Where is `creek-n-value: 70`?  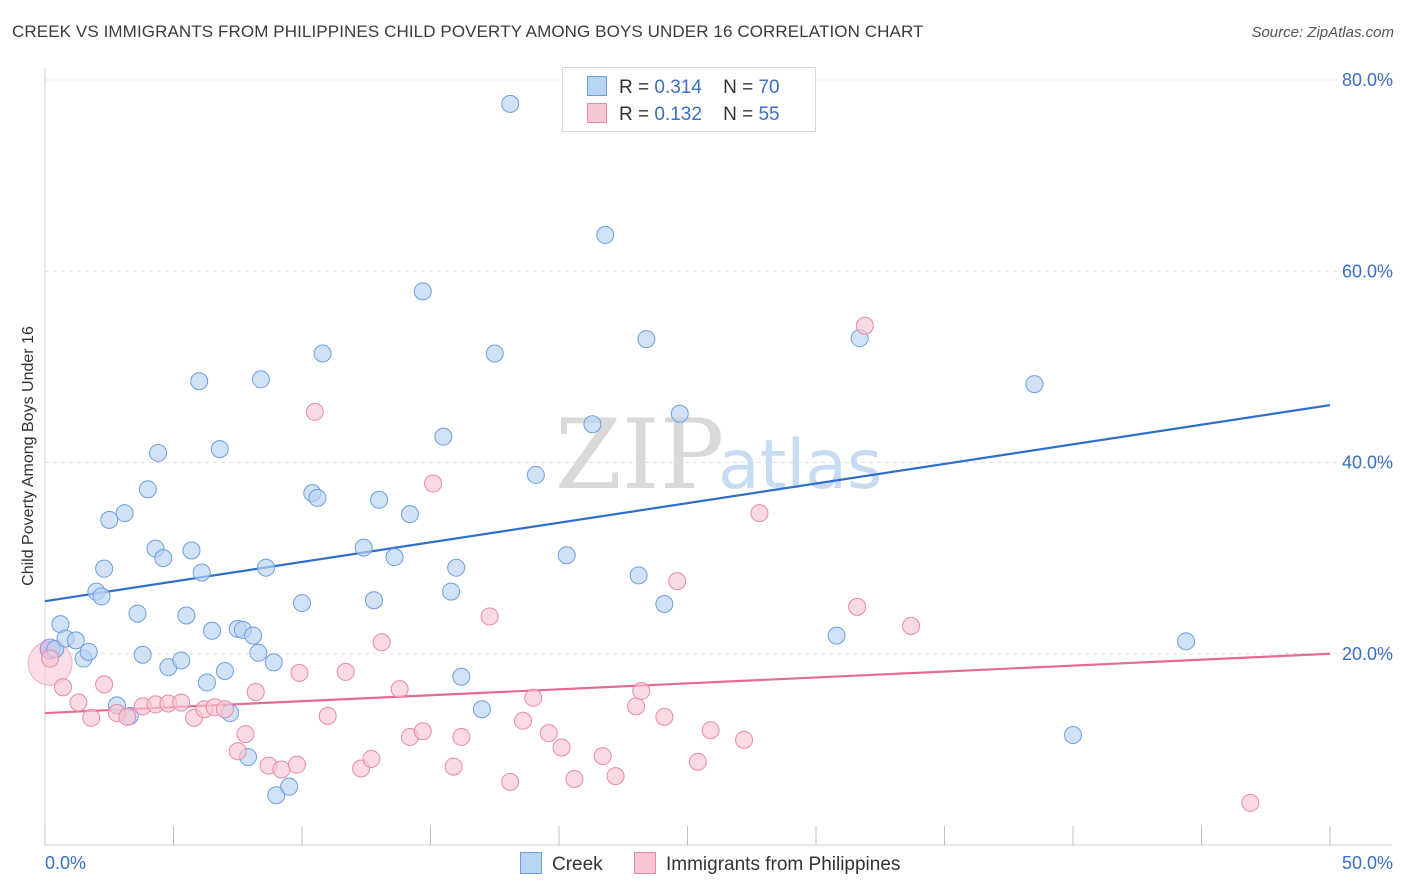 creek-n-value: 70 is located at coordinates (769, 87).